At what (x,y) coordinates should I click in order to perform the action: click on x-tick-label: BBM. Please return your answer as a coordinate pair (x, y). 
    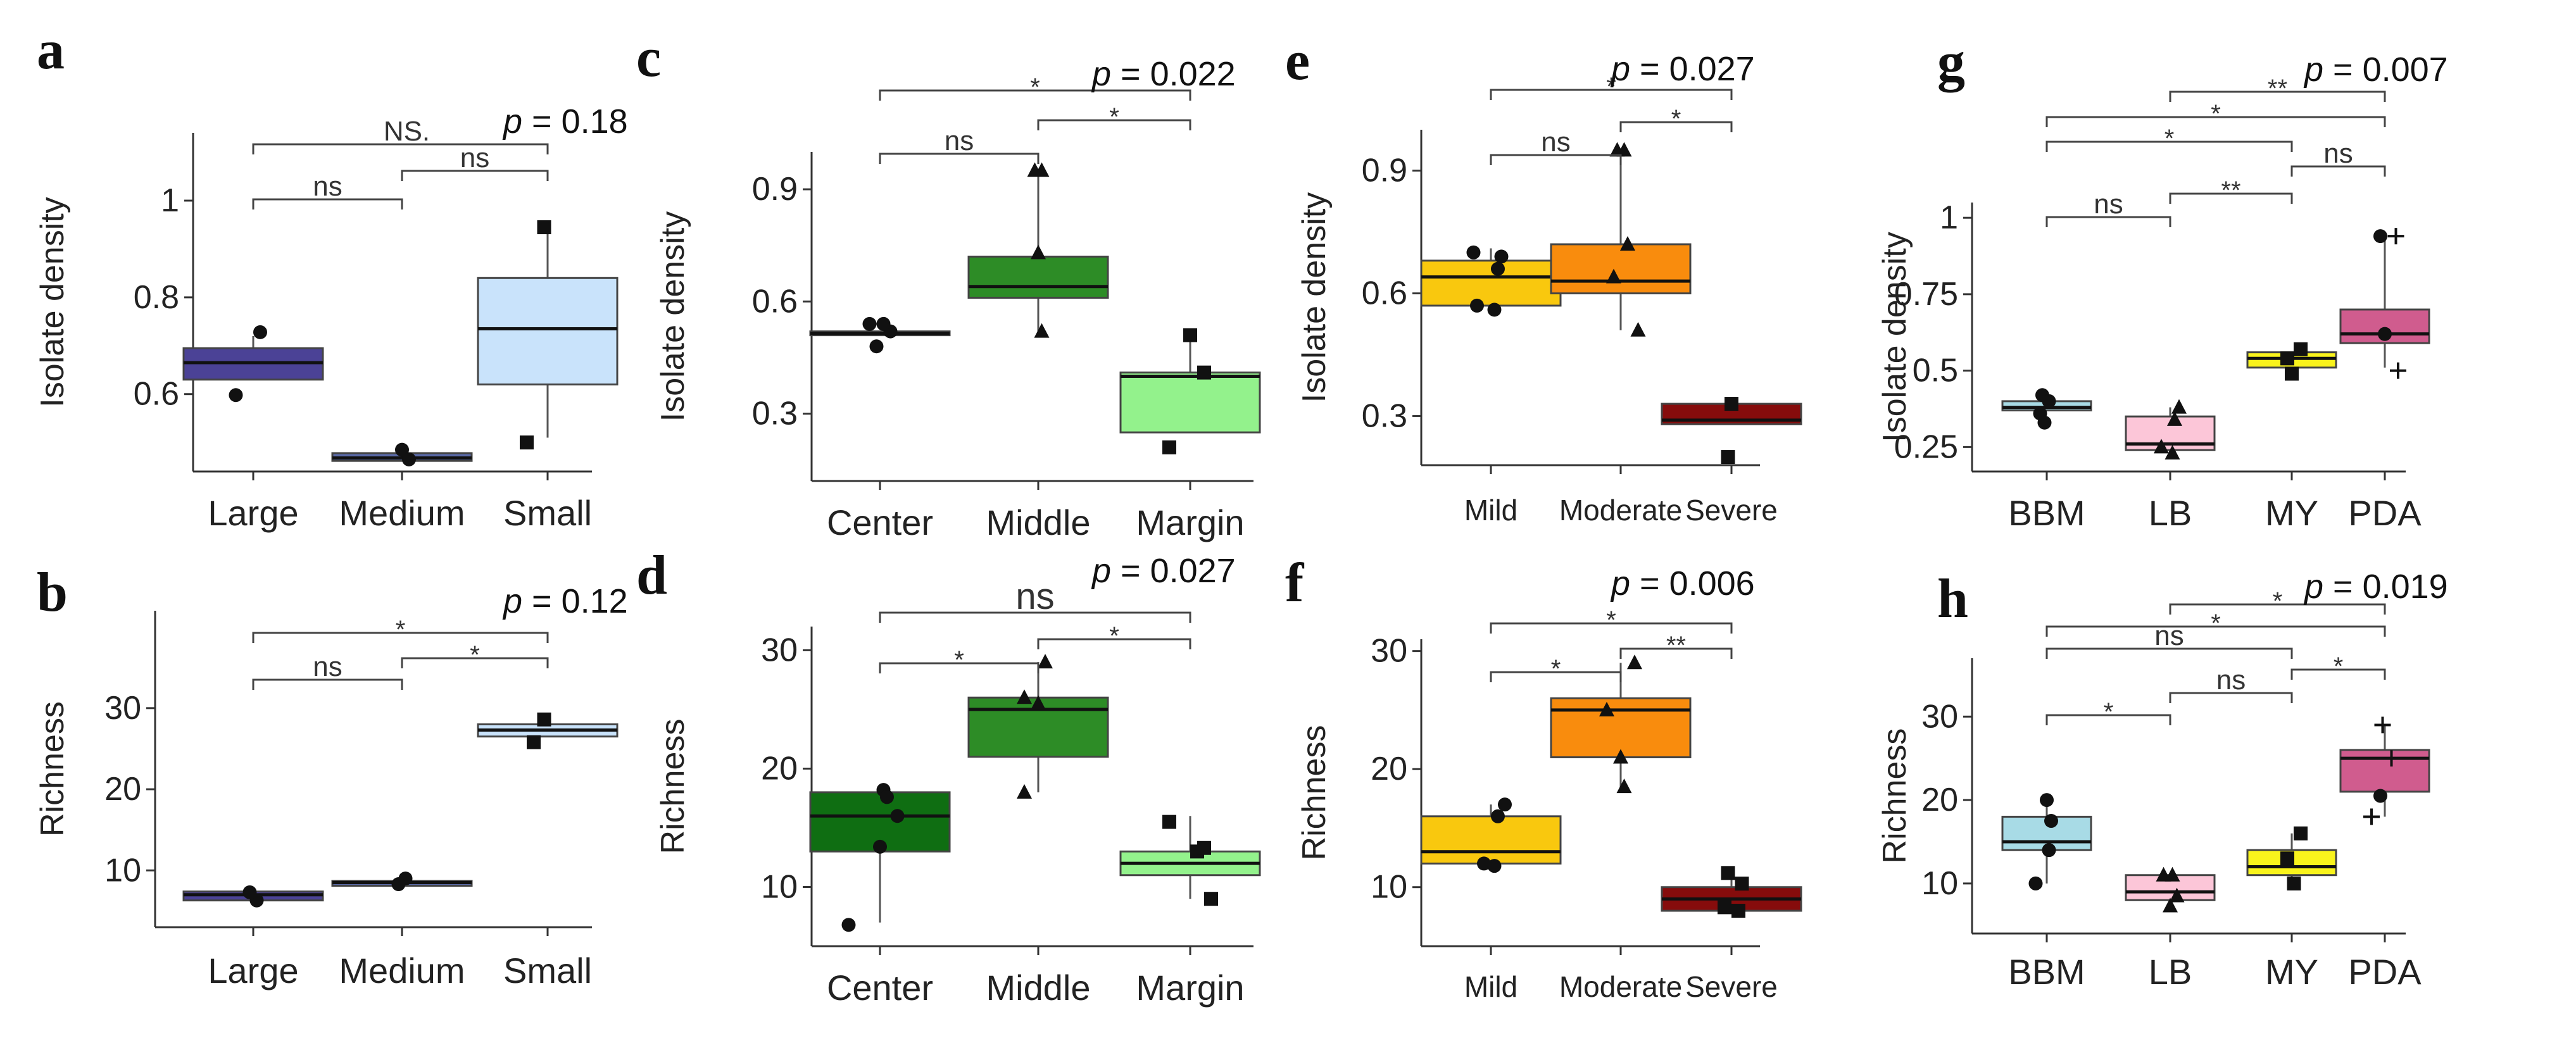
    Looking at the image, I should click on (2046, 972).